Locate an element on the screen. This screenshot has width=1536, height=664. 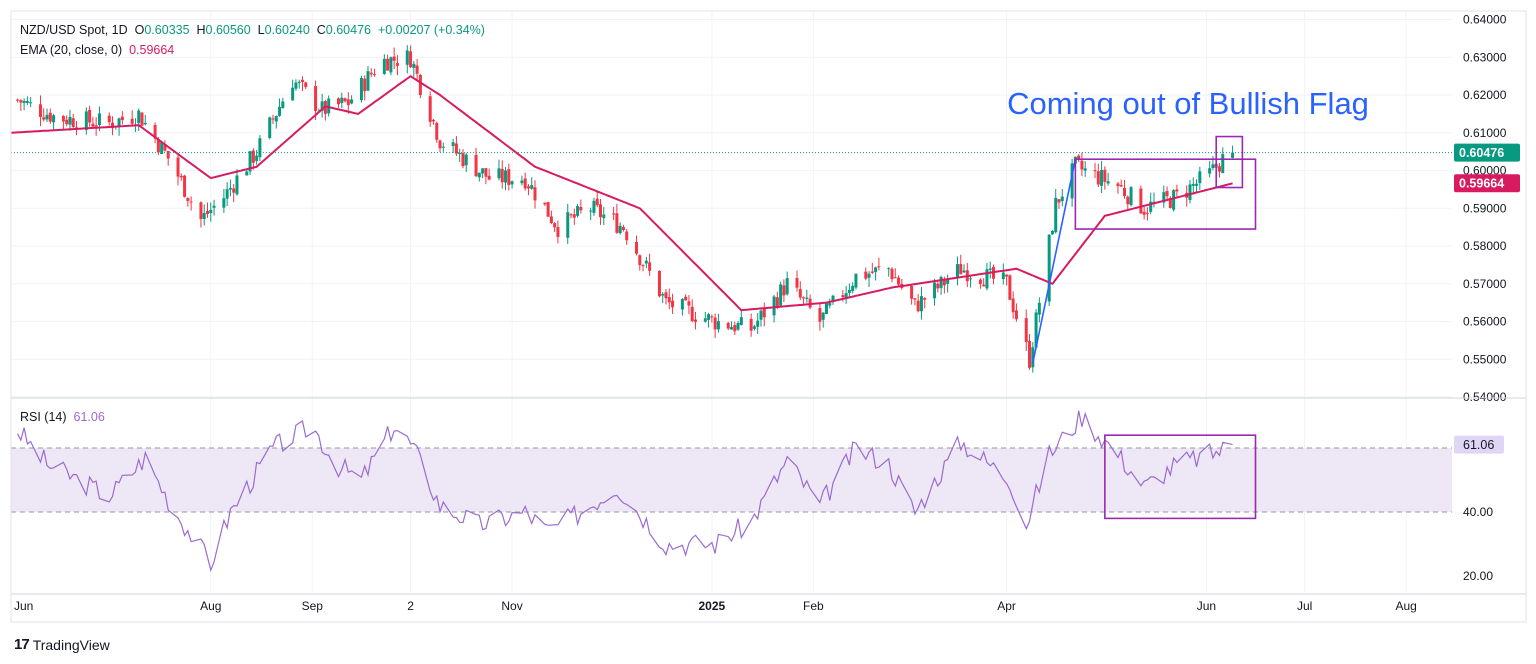
time-tick-label: 2 is located at coordinates (410, 606).